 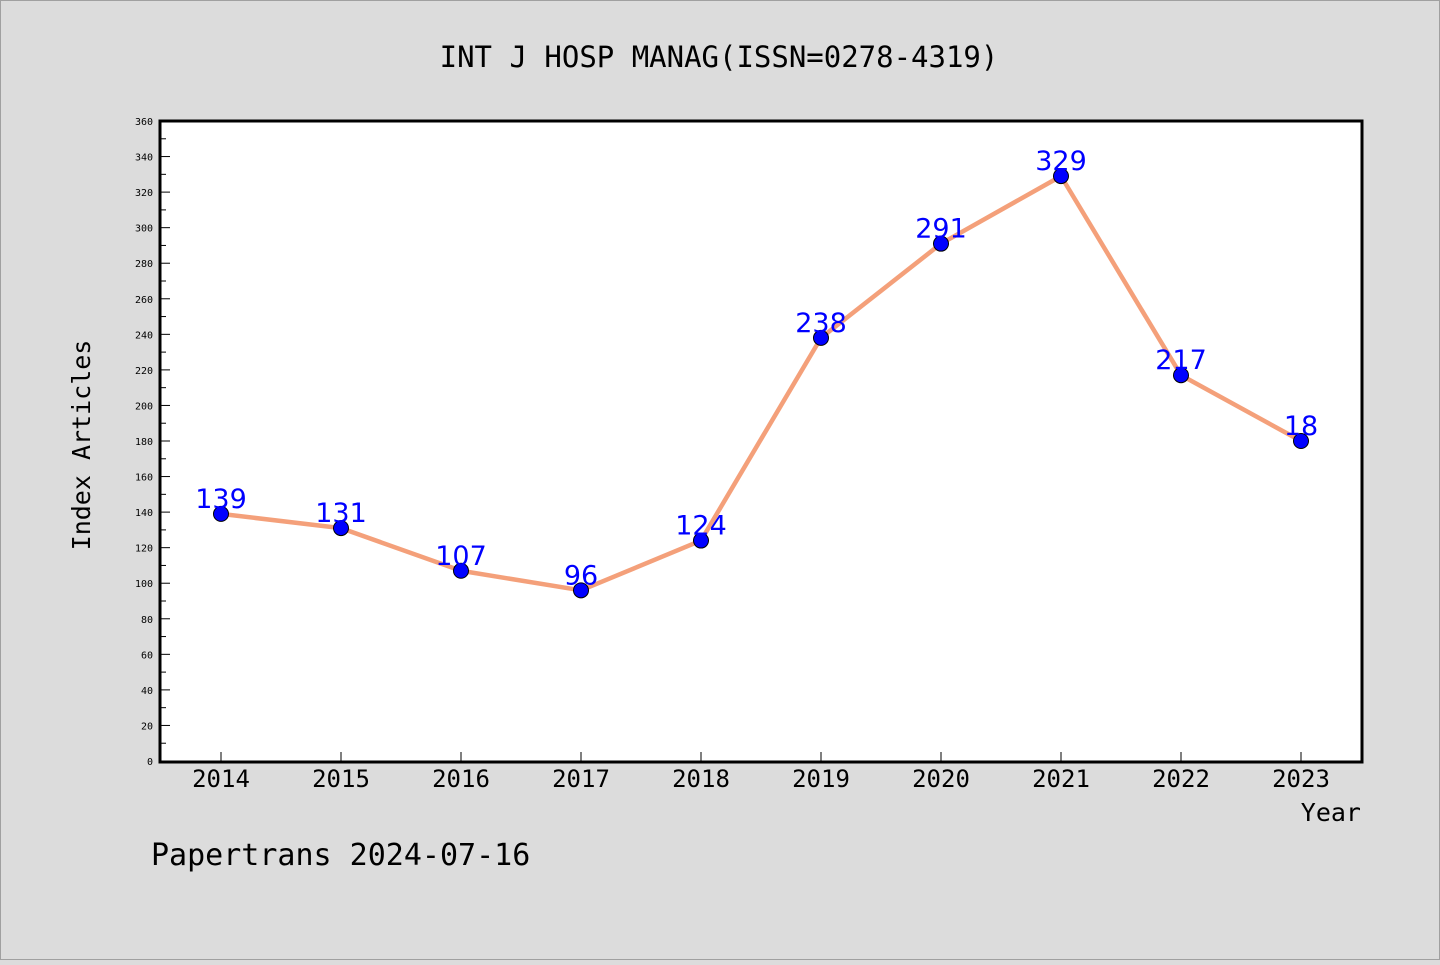 I want to click on y-tick-label: 140, so click(x=144, y=513).